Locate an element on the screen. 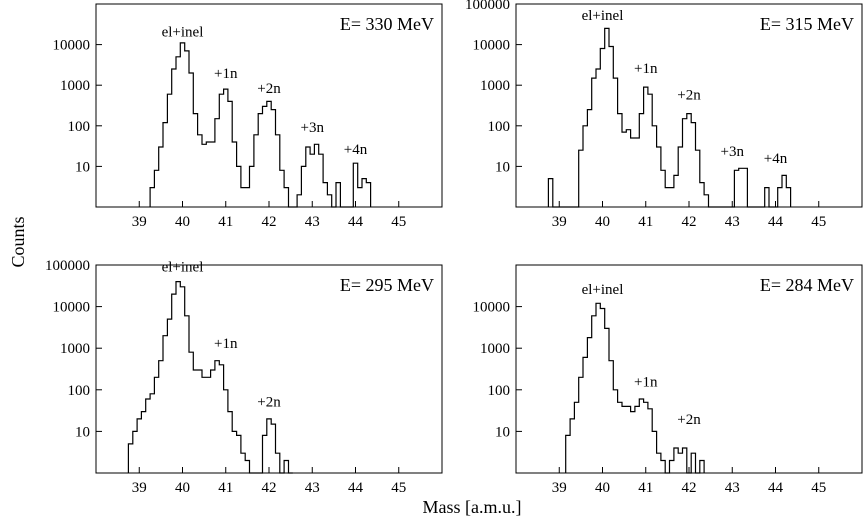 Image resolution: width=863 pixels, height=526 pixels. panel-title: E= 315 MeV is located at coordinates (807, 24).